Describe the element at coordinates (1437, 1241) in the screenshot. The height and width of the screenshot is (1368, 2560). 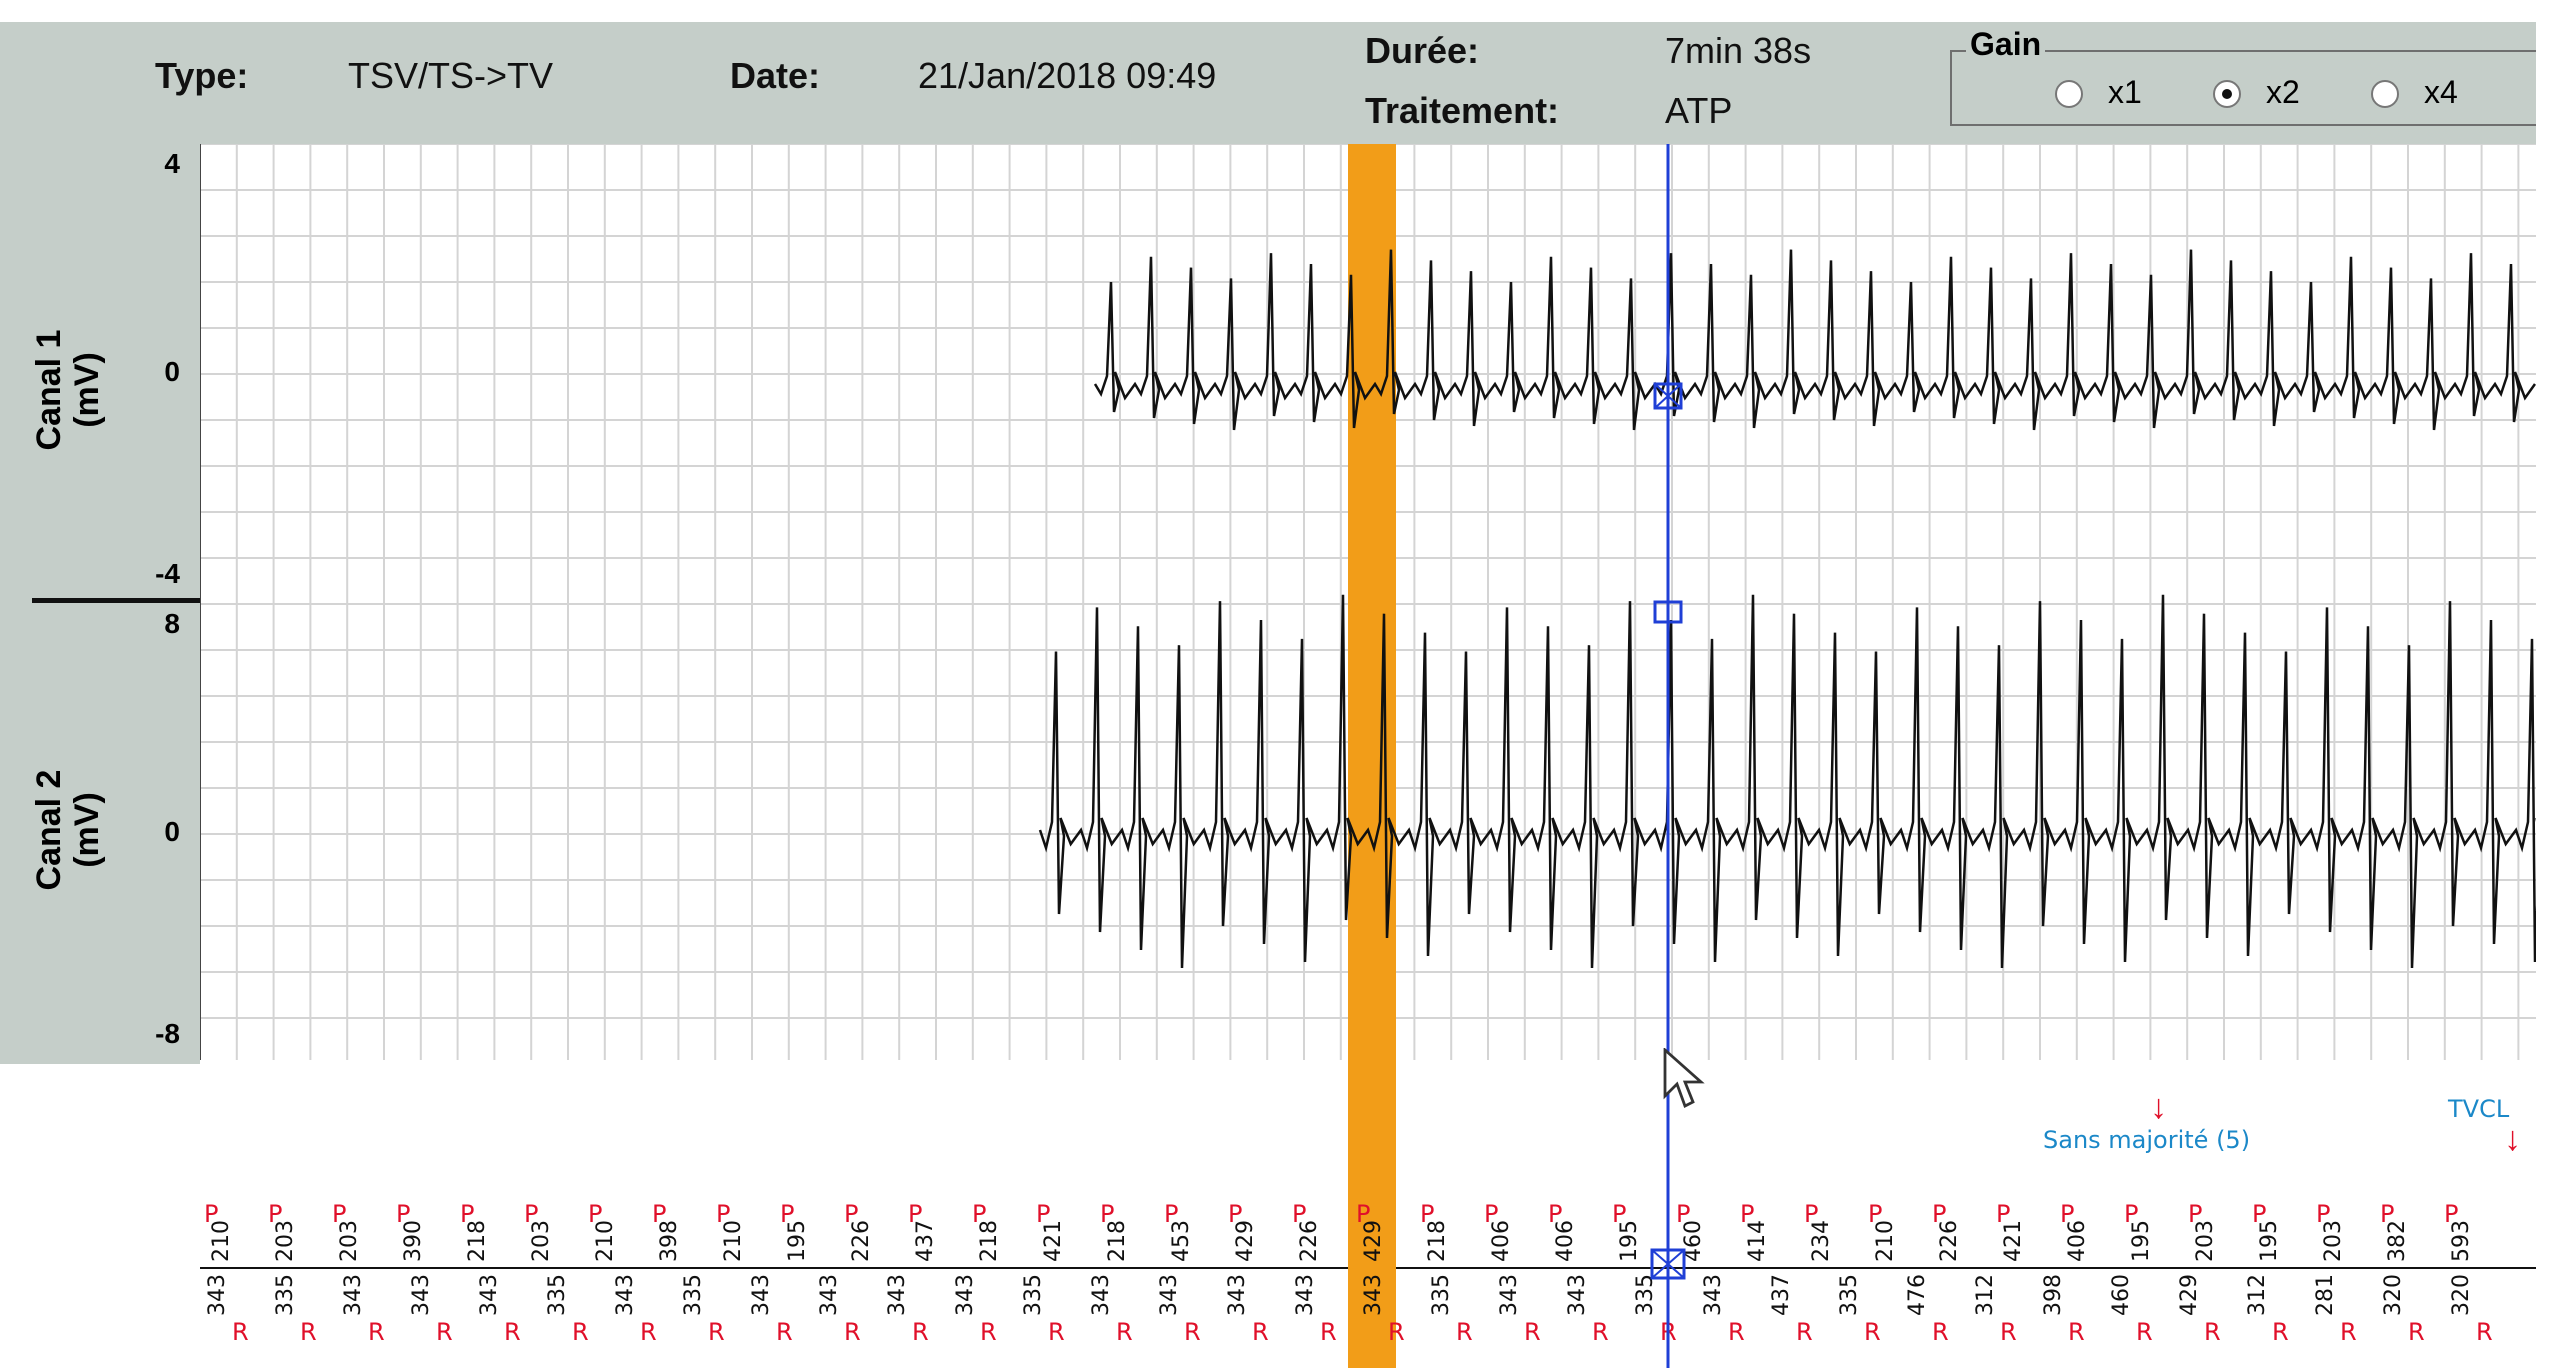
I see `pp-interval-label: 218` at that location.